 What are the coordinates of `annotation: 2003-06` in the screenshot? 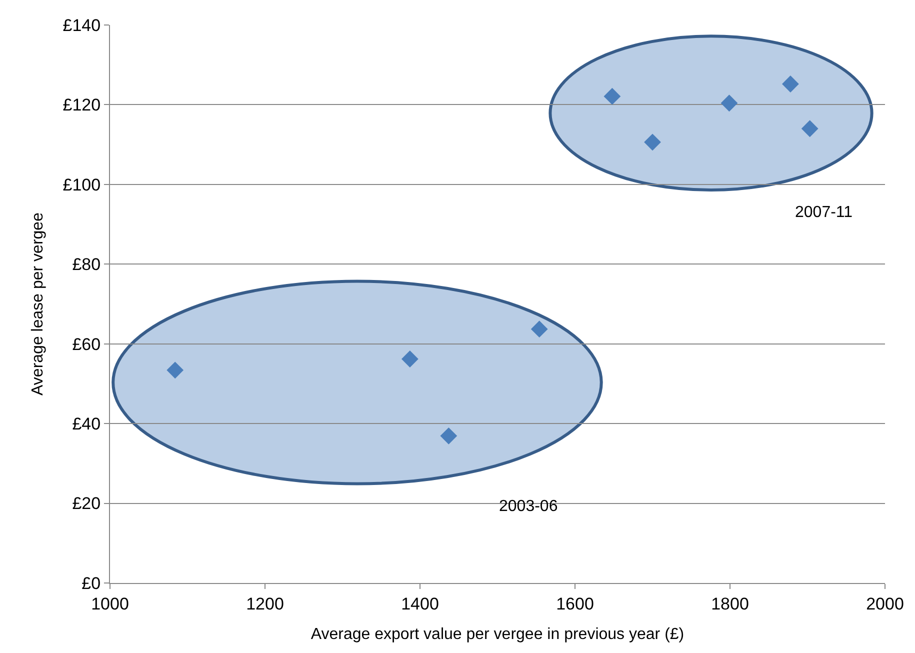 It's located at (528, 506).